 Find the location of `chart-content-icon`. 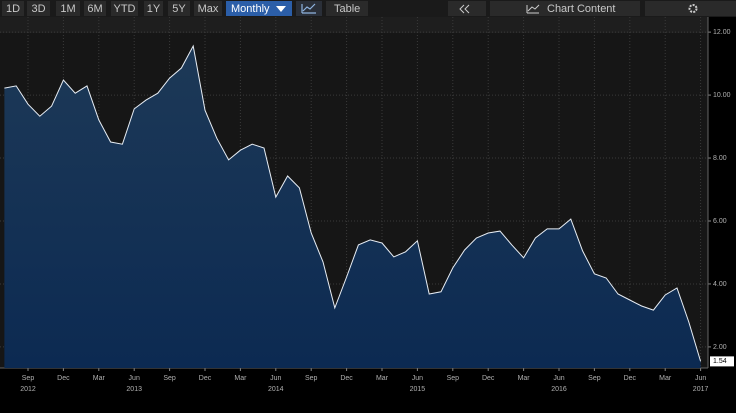

chart-content-icon is located at coordinates (533, 9).